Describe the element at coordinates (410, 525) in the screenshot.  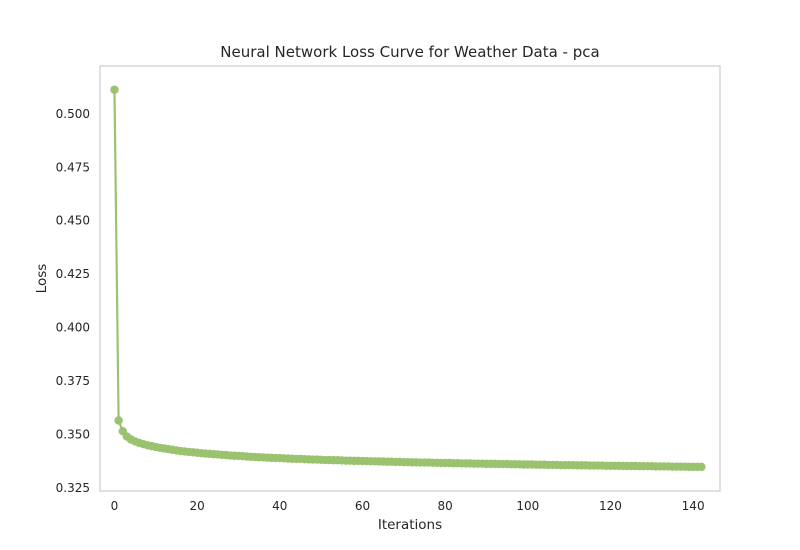
I see `x-axis-label: Iterations` at that location.